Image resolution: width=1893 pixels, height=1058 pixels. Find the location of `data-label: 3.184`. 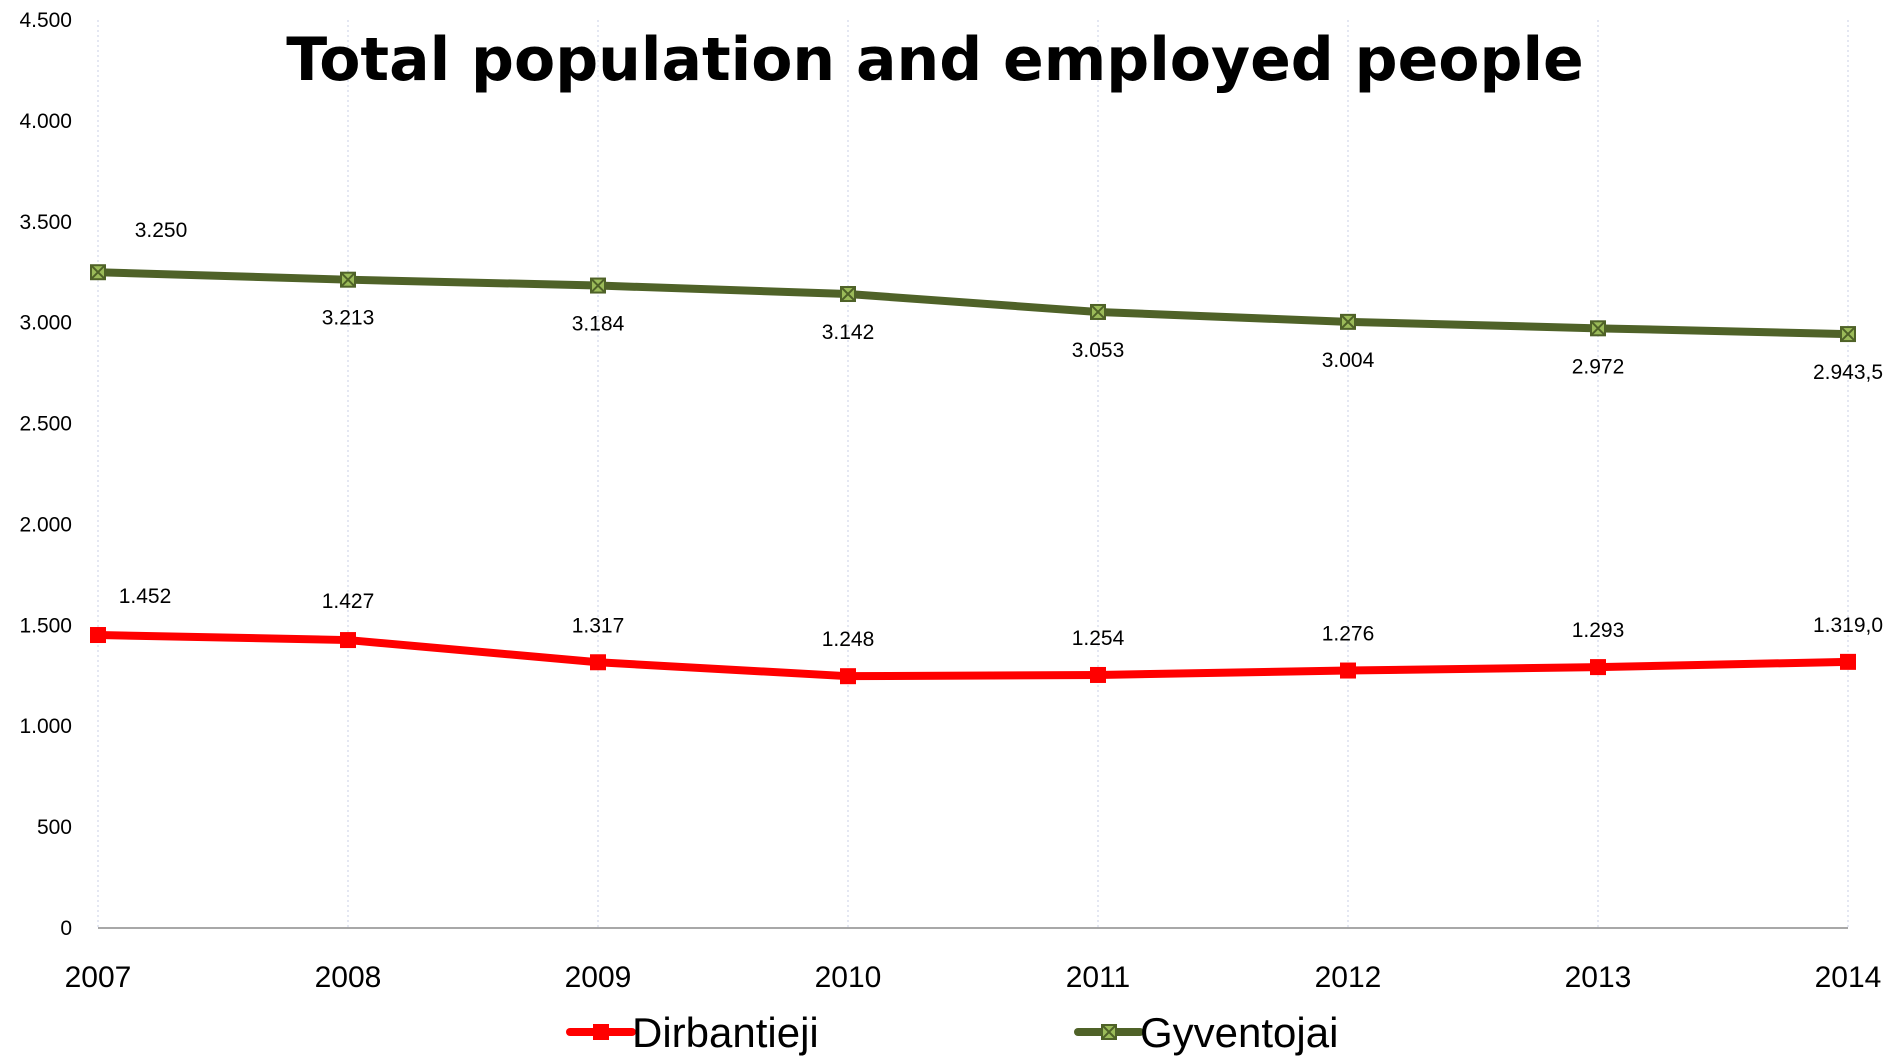

data-label: 3.184 is located at coordinates (598, 324).